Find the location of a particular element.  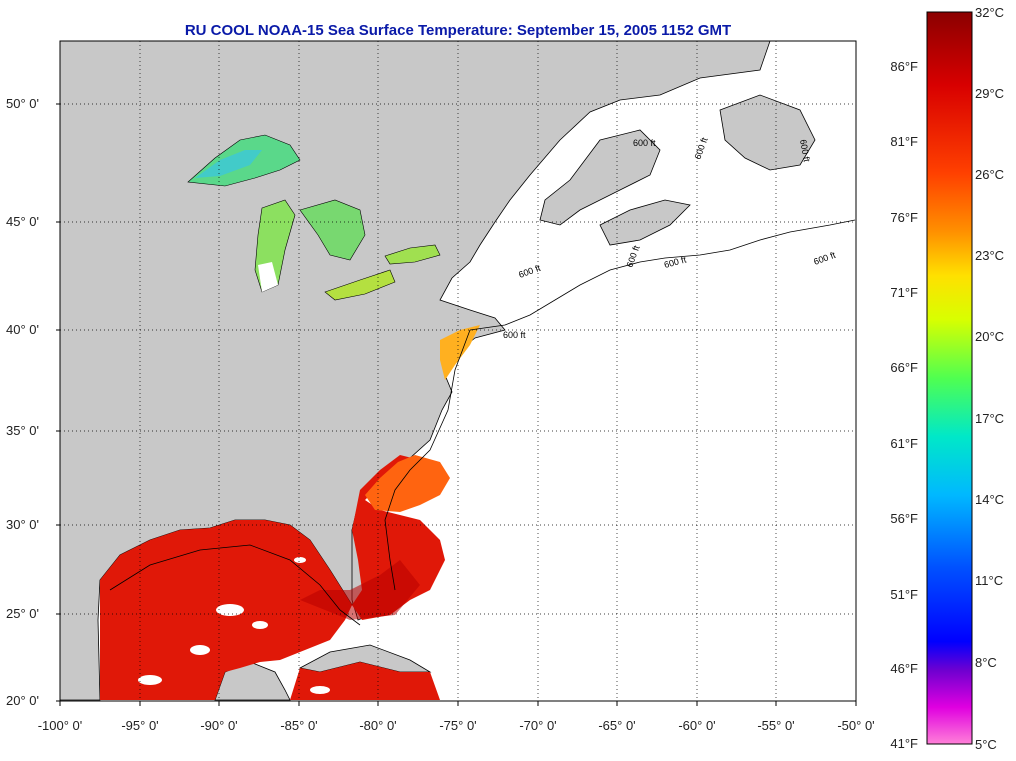

lon-label: -85° 0' is located at coordinates (298, 725).